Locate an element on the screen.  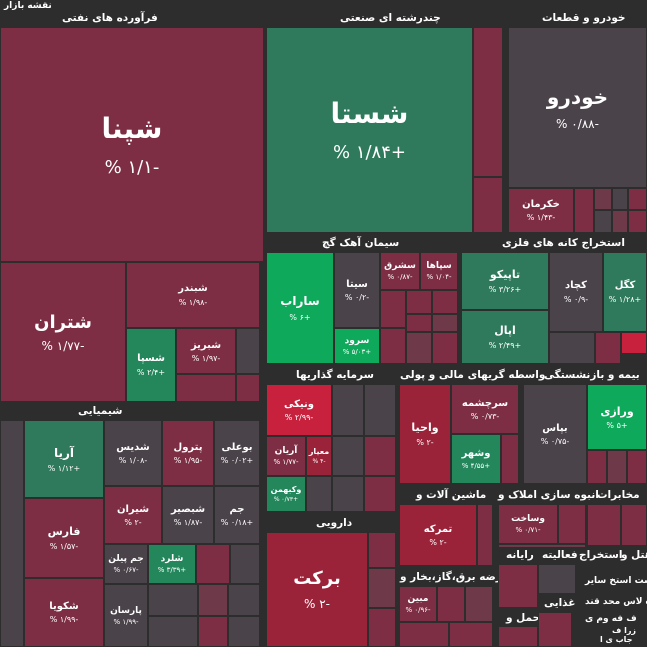
tile-shelard: شلرد % ۳/۳۹+ is located at coordinates (172, 564).